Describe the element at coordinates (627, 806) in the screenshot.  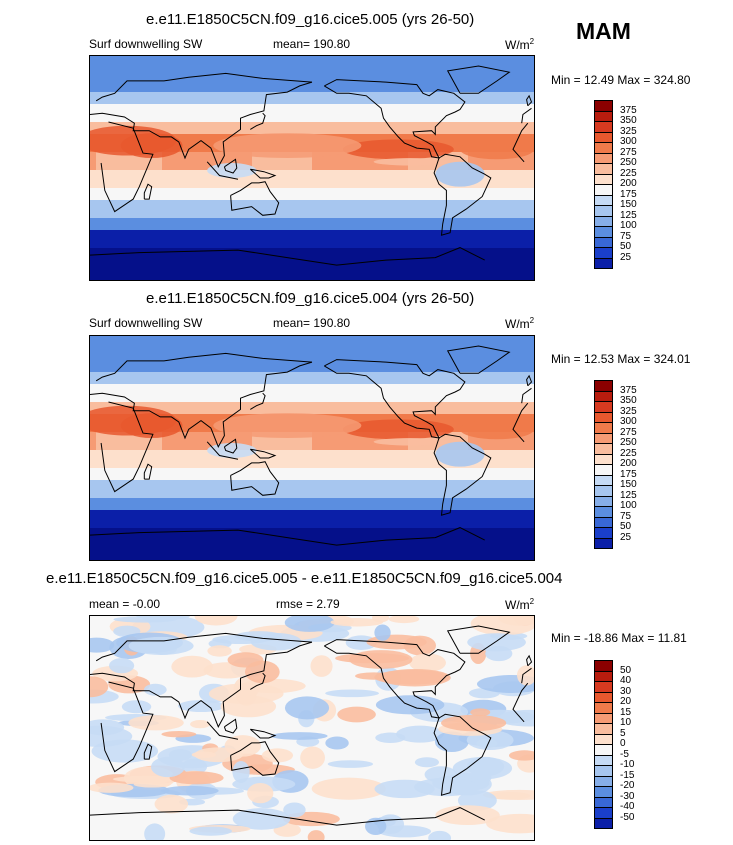
I see `colorbar-label: -40` at that location.